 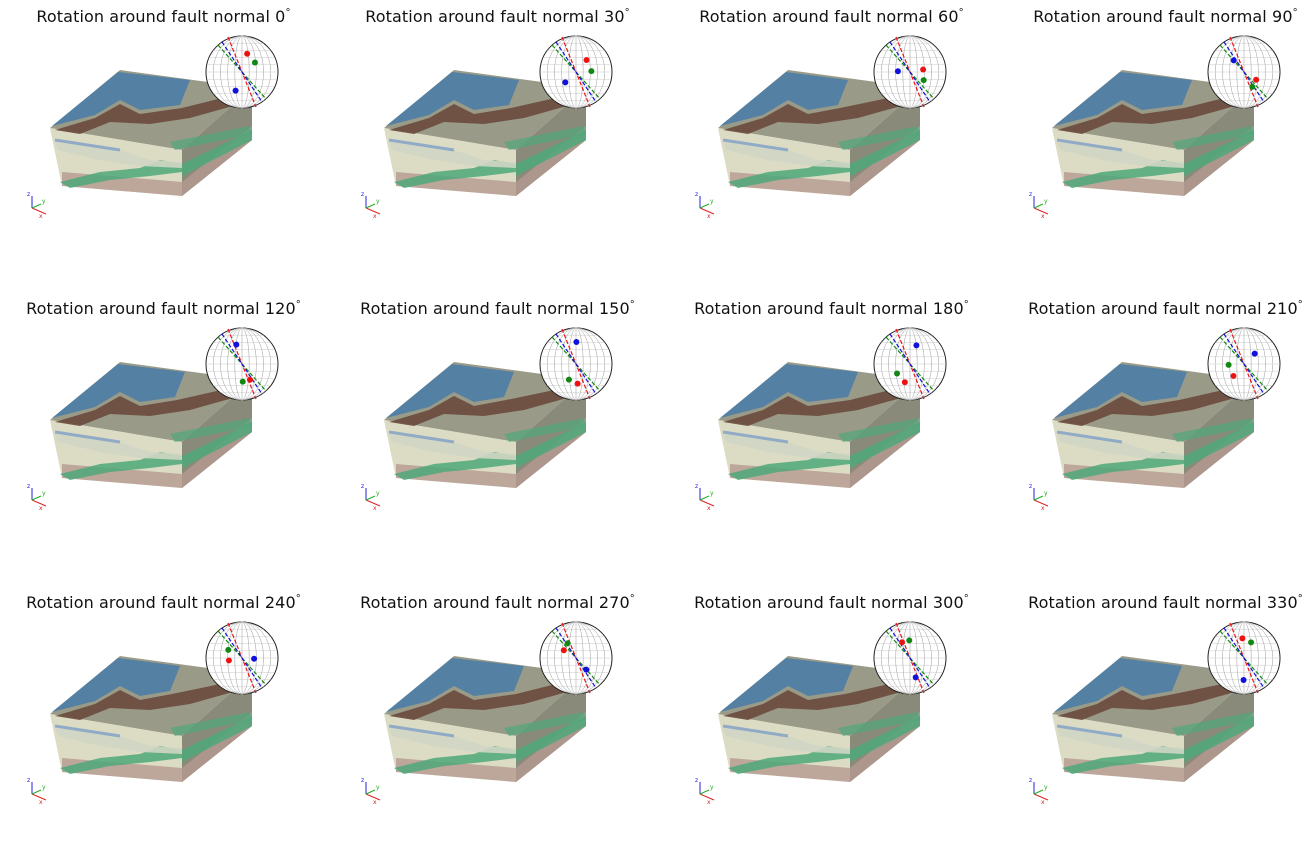 What do you see at coordinates (831, 16) in the screenshot?
I see `panel-title: Rotation around fault normal 60°` at bounding box center [831, 16].